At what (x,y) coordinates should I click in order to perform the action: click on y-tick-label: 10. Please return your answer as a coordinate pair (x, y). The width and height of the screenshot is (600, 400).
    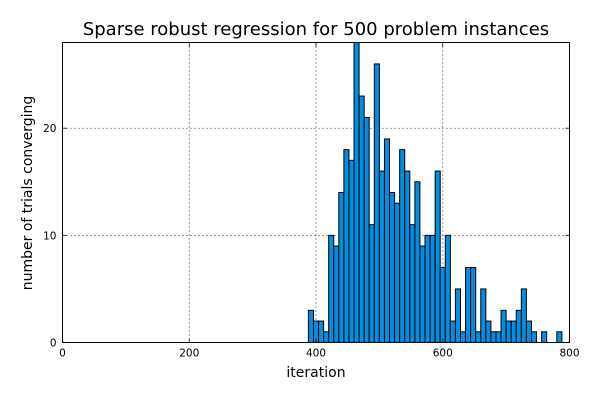
    Looking at the image, I should click on (49, 236).